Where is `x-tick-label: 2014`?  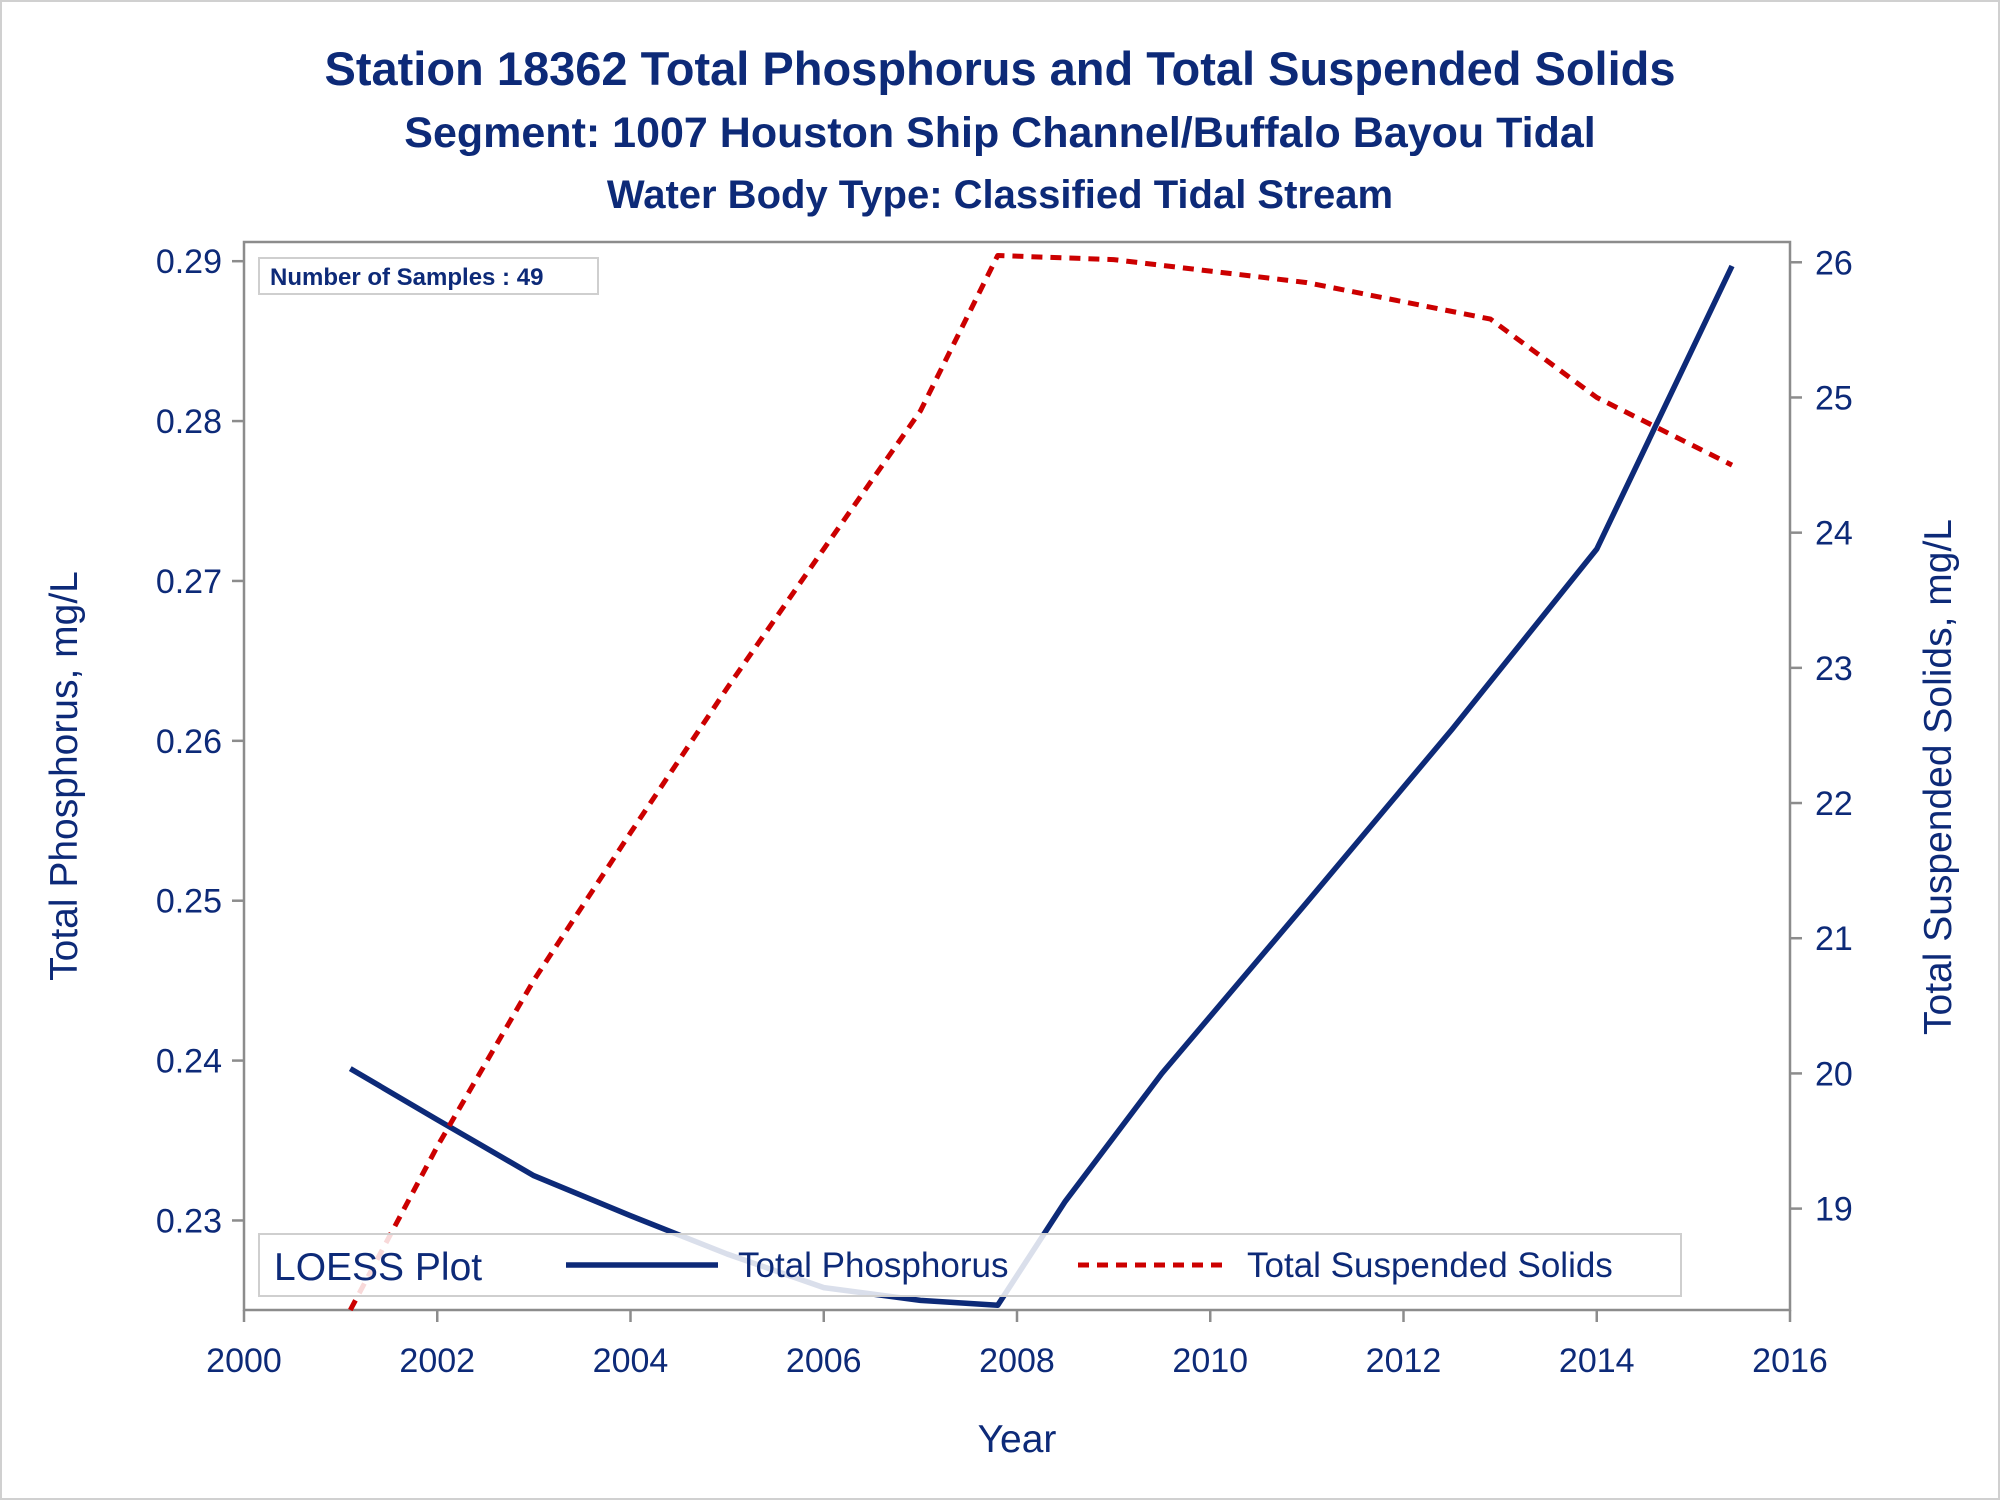
x-tick-label: 2014 is located at coordinates (1597, 1361).